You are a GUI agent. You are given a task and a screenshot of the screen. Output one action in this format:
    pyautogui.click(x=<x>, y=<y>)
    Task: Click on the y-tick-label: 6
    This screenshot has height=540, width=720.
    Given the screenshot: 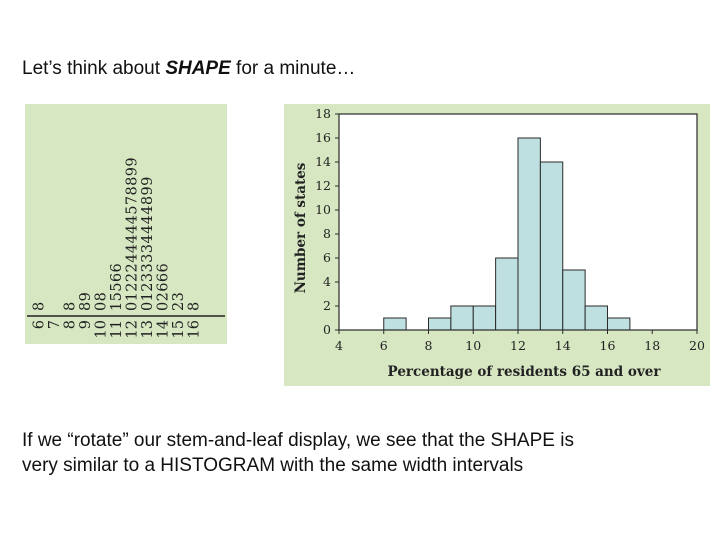 What is the action you would take?
    pyautogui.click(x=327, y=257)
    